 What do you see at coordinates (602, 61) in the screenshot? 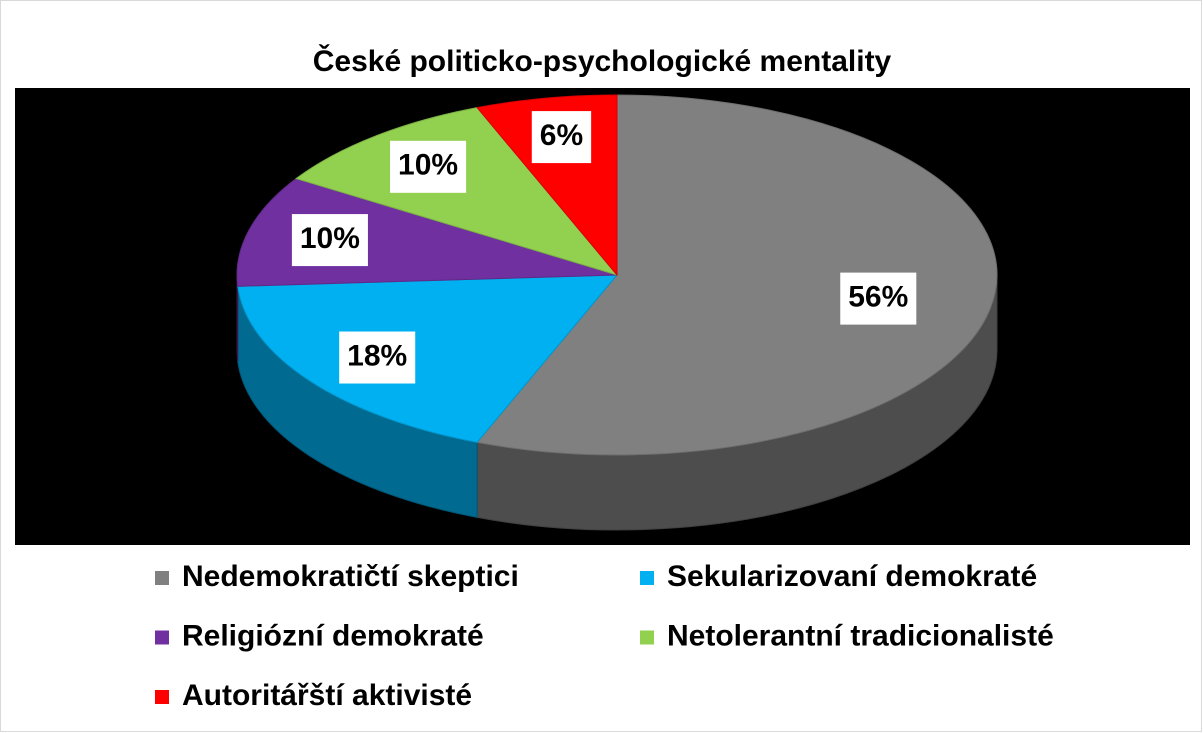
I see `chart-title: České politicko-psychologické mentality` at bounding box center [602, 61].